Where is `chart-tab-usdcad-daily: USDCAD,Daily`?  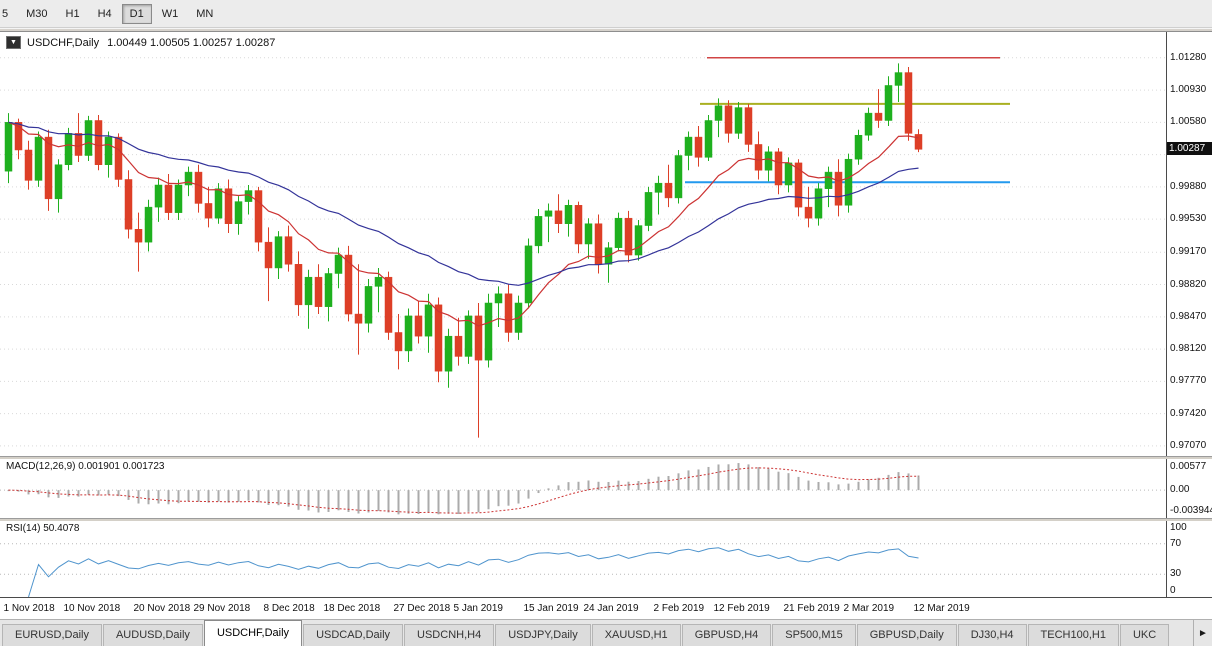
chart-tab-usdcad-daily: USDCAD,Daily is located at coordinates (353, 635).